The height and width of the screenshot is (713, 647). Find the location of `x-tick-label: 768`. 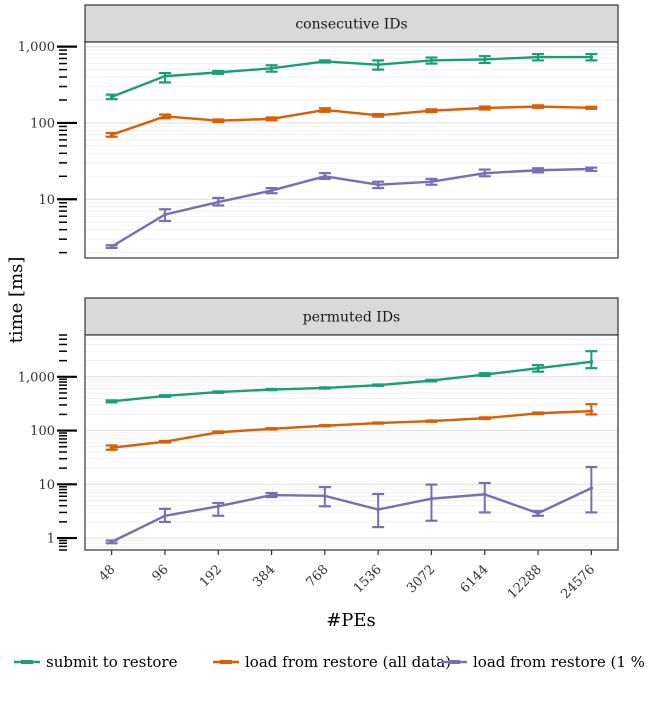

x-tick-label: 768 is located at coordinates (318, 576).